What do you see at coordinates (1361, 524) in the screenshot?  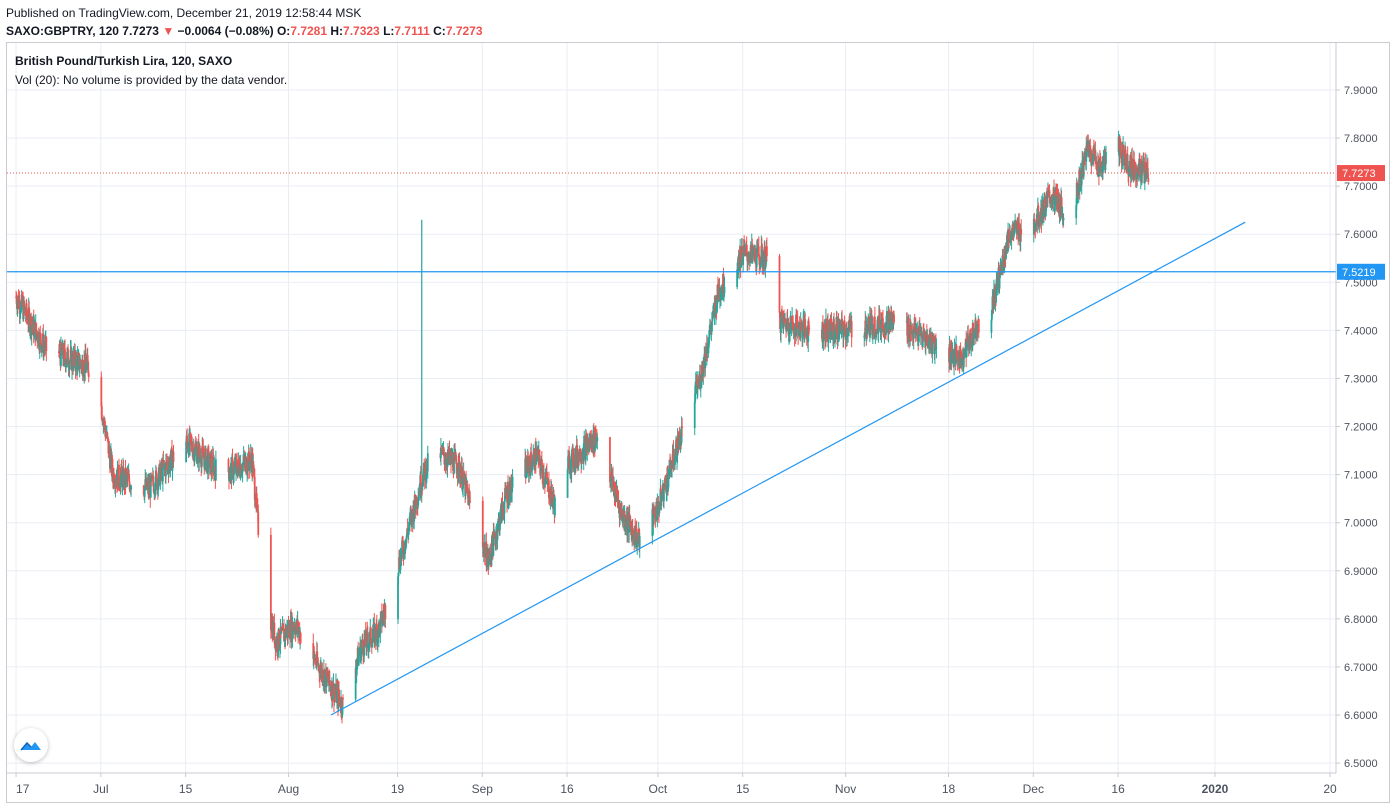 I see `y-tick-label: 7.0000` at bounding box center [1361, 524].